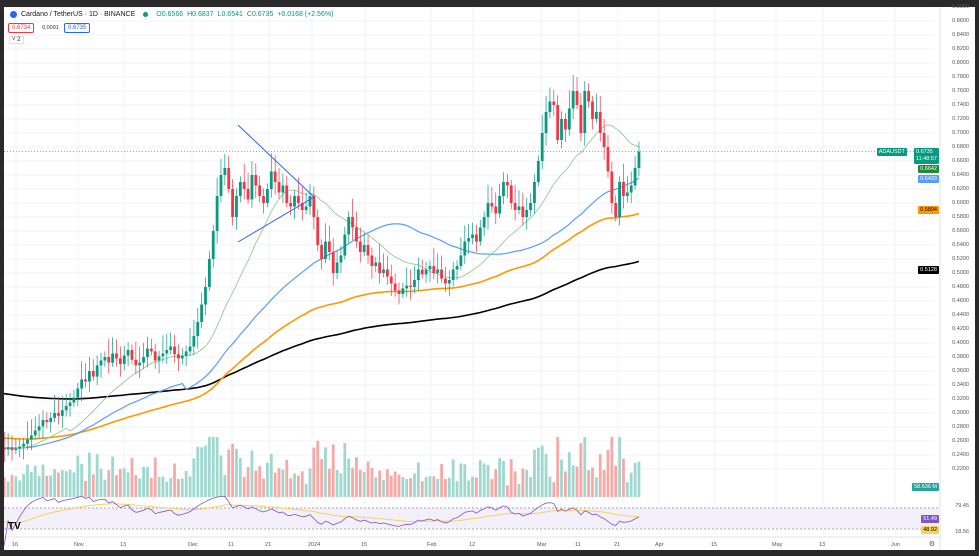 Image resolution: width=979 pixels, height=556 pixels. Describe the element at coordinates (21, 28) in the screenshot. I see `sell-button: 0.6734` at that location.